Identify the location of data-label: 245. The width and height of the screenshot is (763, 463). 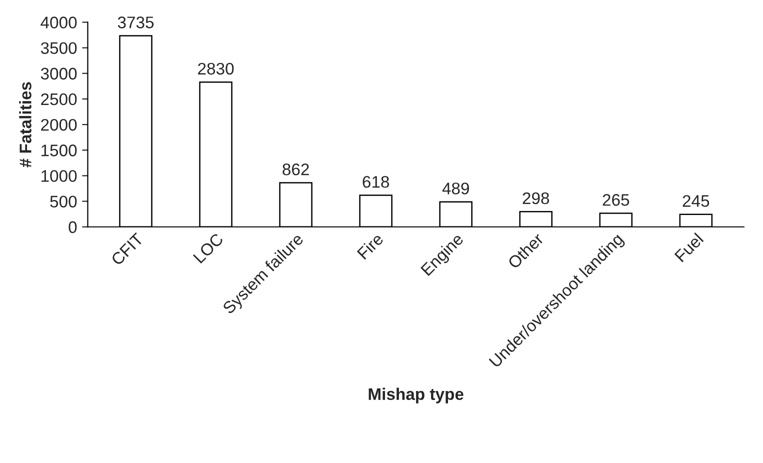
(696, 201).